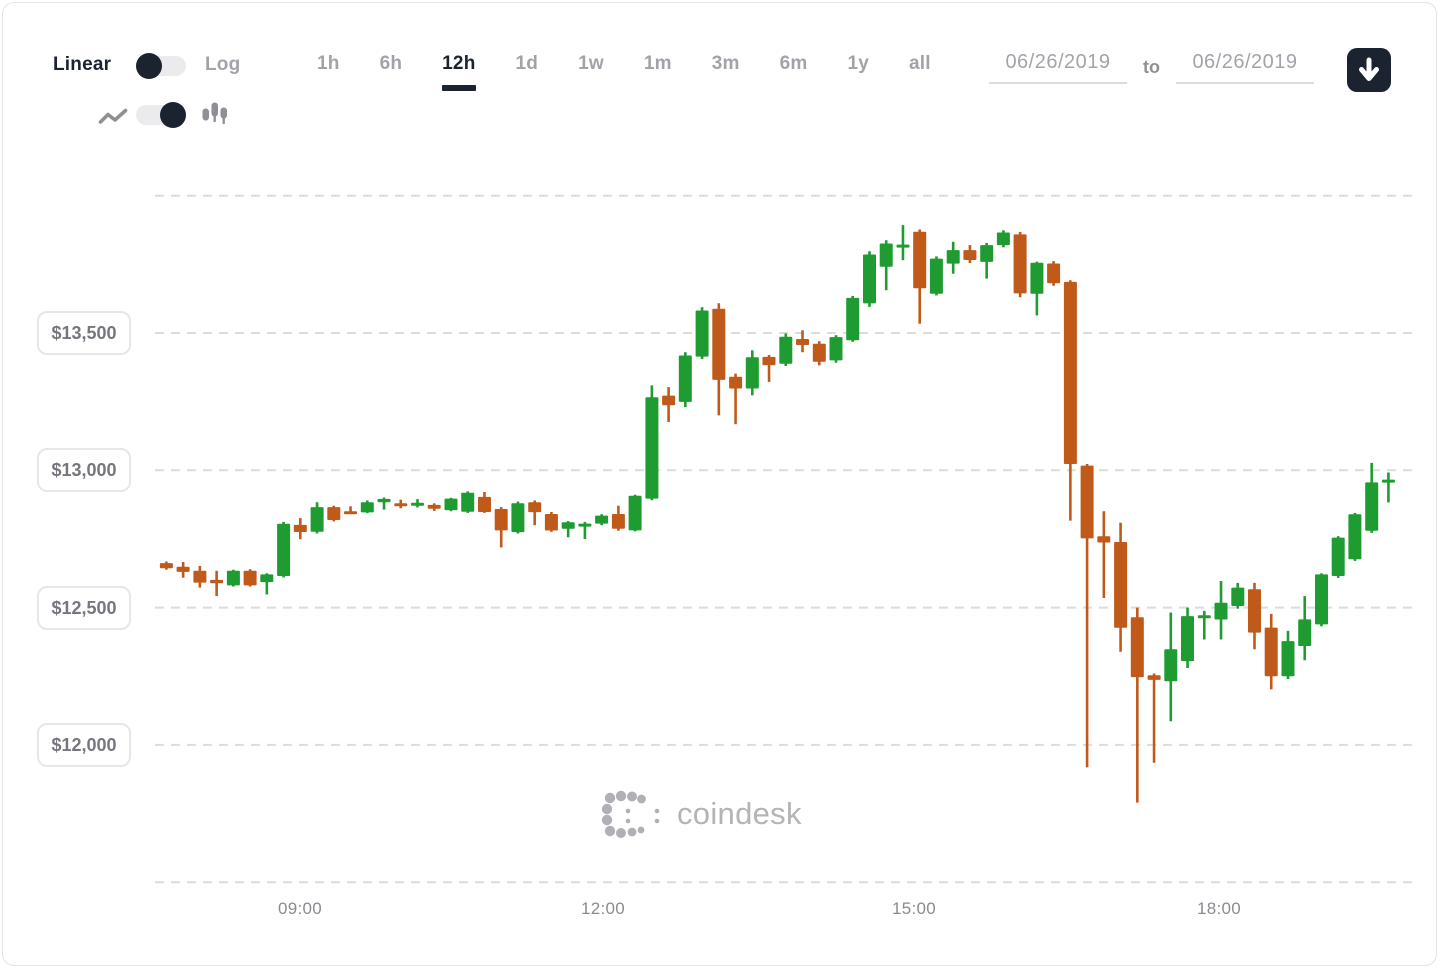 Image resolution: width=1439 pixels, height=968 pixels. Describe the element at coordinates (84, 333) in the screenshot. I see `y-axis-label-13500: $13,500` at that location.